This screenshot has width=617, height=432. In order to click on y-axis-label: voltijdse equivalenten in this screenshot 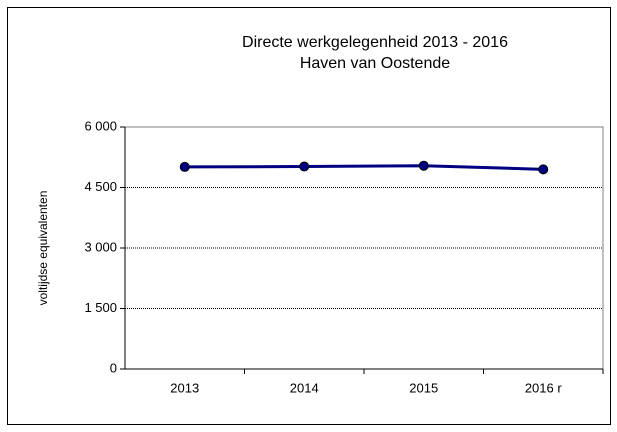, I will do `click(43, 248)`.